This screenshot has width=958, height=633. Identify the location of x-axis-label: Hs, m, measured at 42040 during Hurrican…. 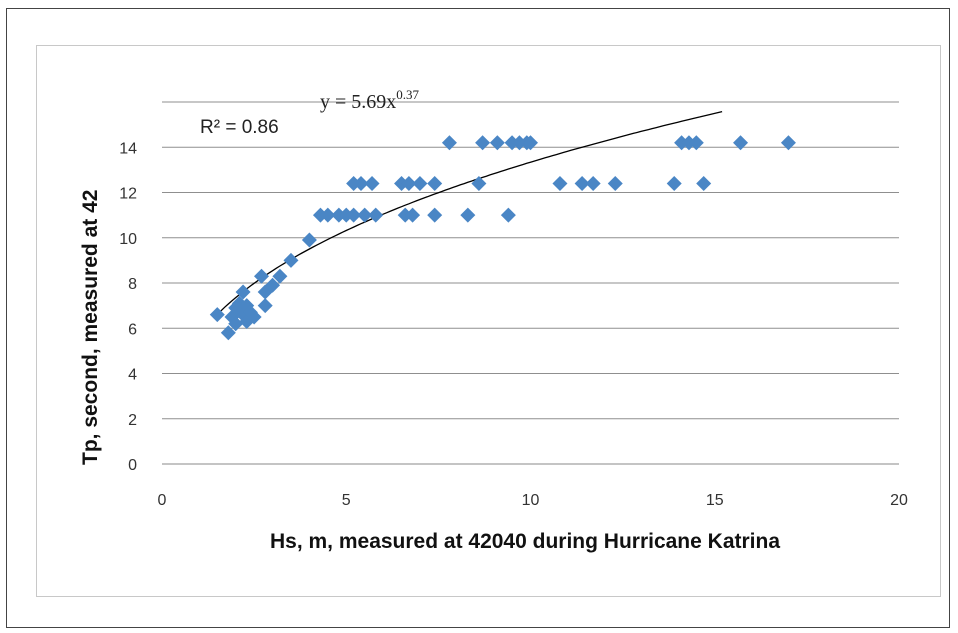
(525, 541).